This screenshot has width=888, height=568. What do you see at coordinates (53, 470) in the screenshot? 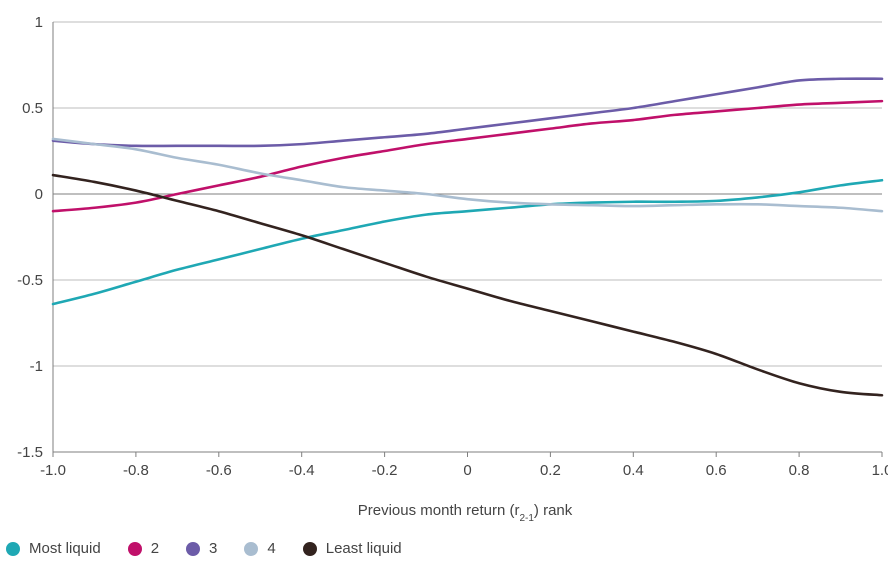
I see `x-tick-label-0: -1.0` at bounding box center [53, 470].